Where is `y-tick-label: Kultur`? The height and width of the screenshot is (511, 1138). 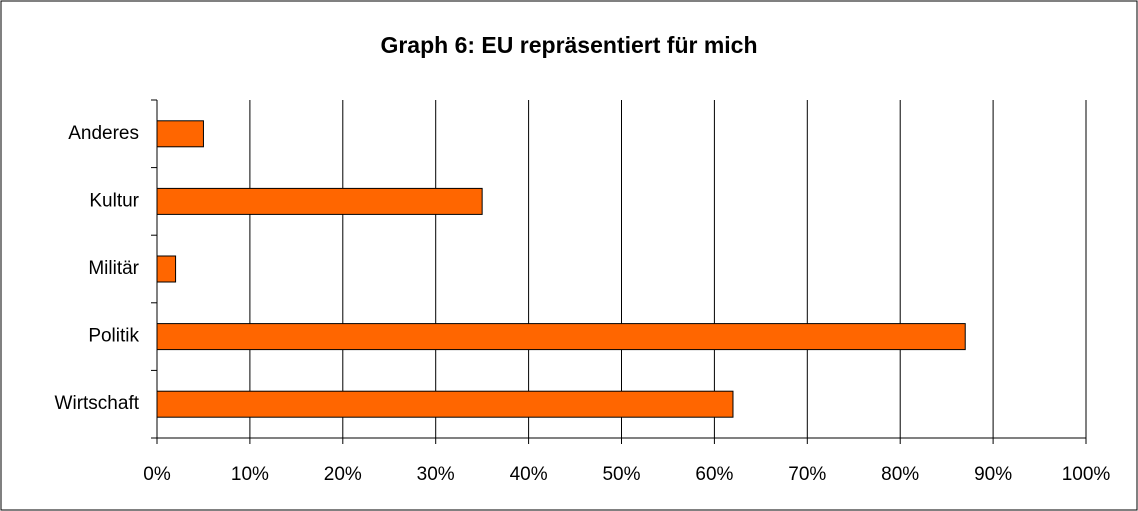 y-tick-label: Kultur is located at coordinates (114, 200).